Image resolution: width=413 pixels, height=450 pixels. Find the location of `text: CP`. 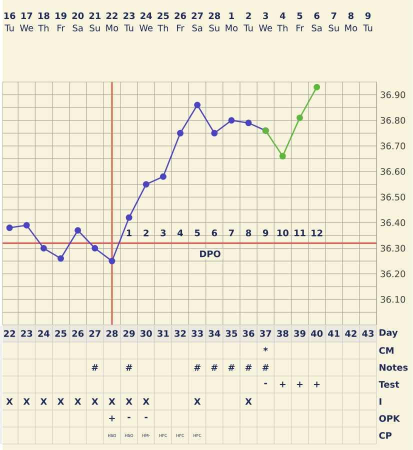

text: CP is located at coordinates (385, 435).